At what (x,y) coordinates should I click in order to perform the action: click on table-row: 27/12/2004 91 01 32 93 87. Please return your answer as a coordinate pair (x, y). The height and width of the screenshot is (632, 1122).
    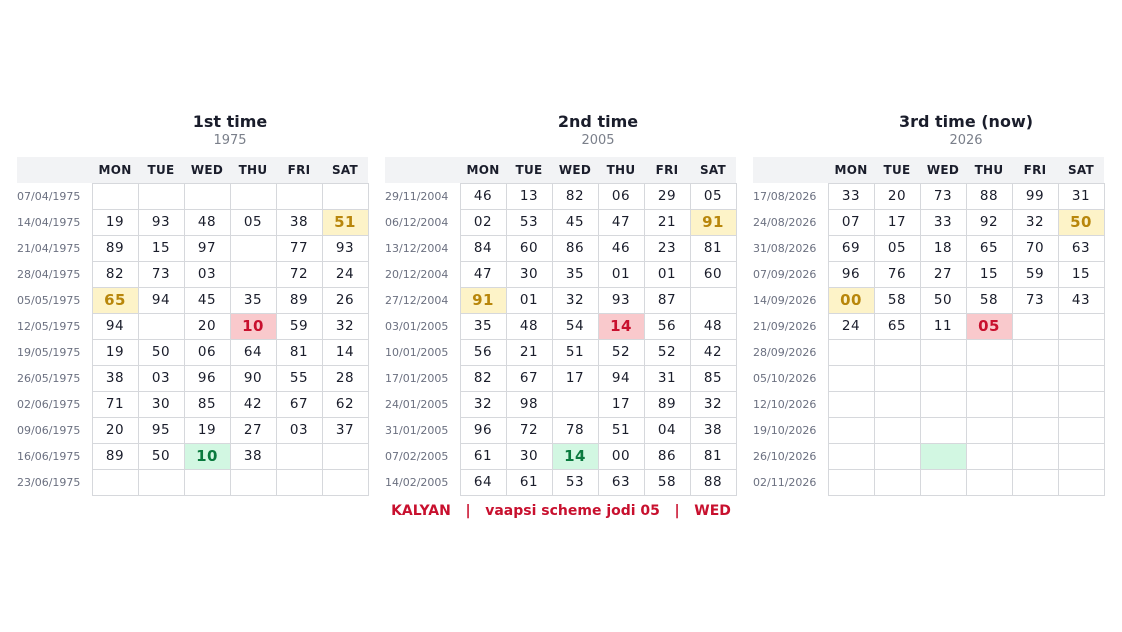
    Looking at the image, I should click on (561, 300).